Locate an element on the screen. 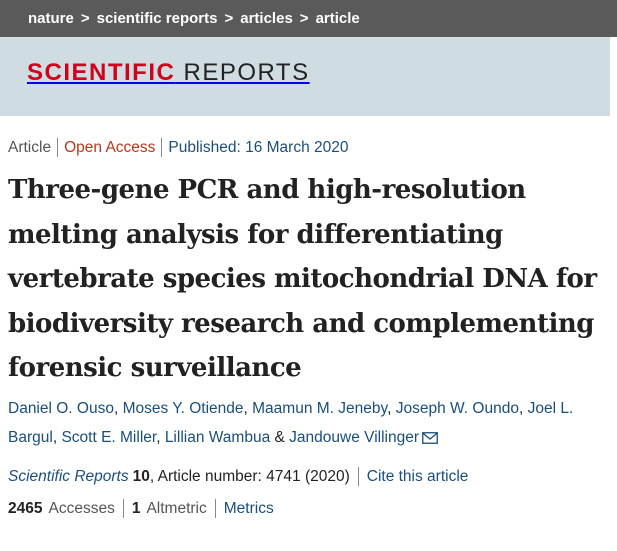  accesses-label: Accesses is located at coordinates (81, 508).